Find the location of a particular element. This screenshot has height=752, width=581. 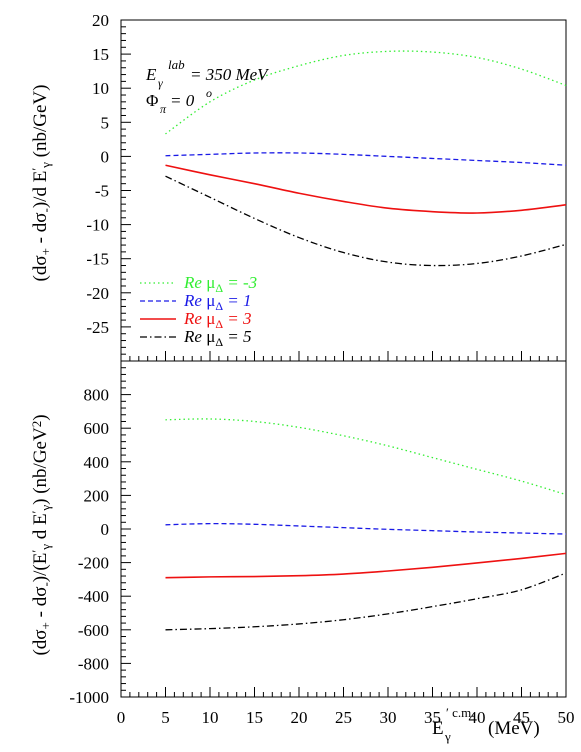

x-tick-label: 35 is located at coordinates (432, 717).